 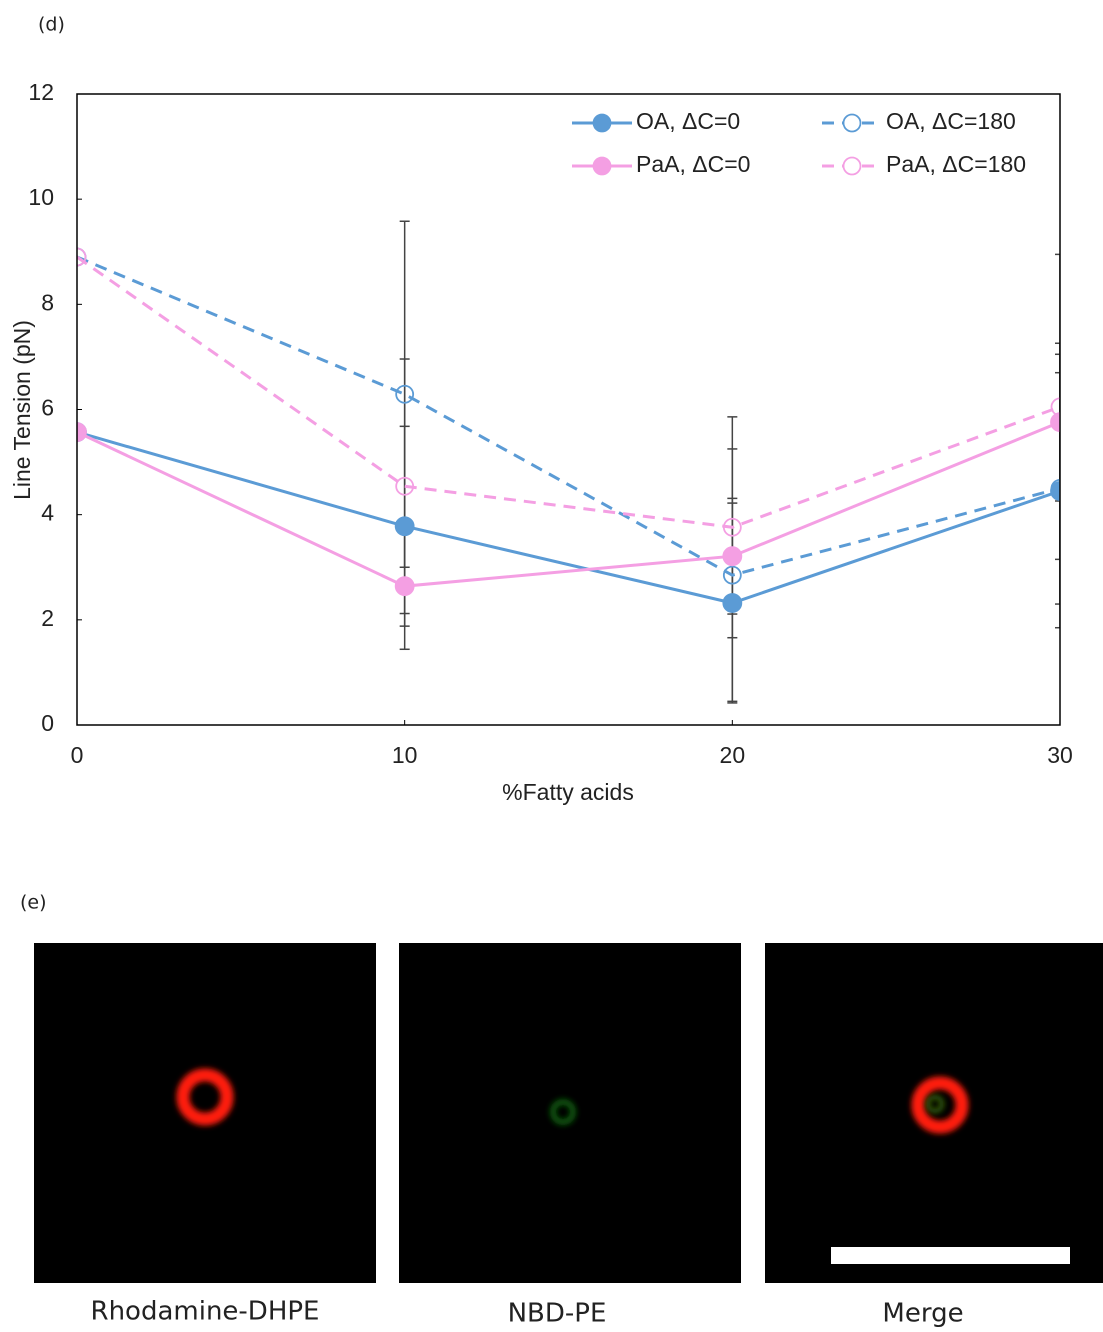 What do you see at coordinates (33, 903) in the screenshot?
I see `panel-label: (e)` at bounding box center [33, 903].